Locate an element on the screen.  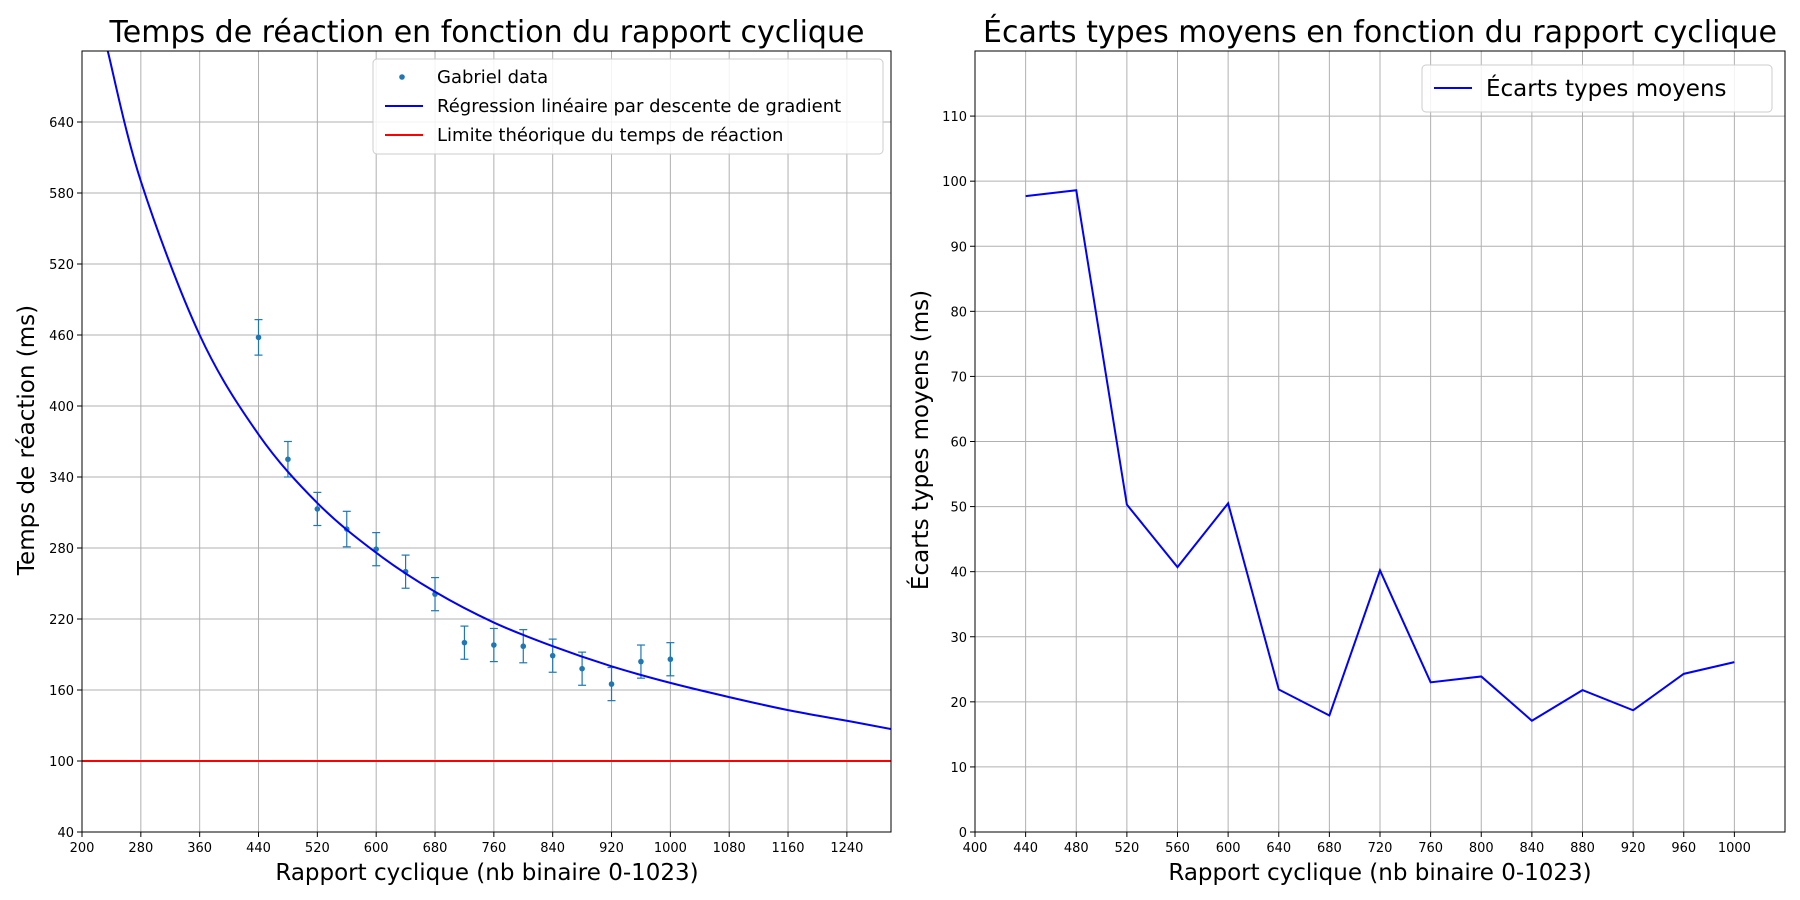
chart1-y-tick-label: 160 is located at coordinates (61, 691).